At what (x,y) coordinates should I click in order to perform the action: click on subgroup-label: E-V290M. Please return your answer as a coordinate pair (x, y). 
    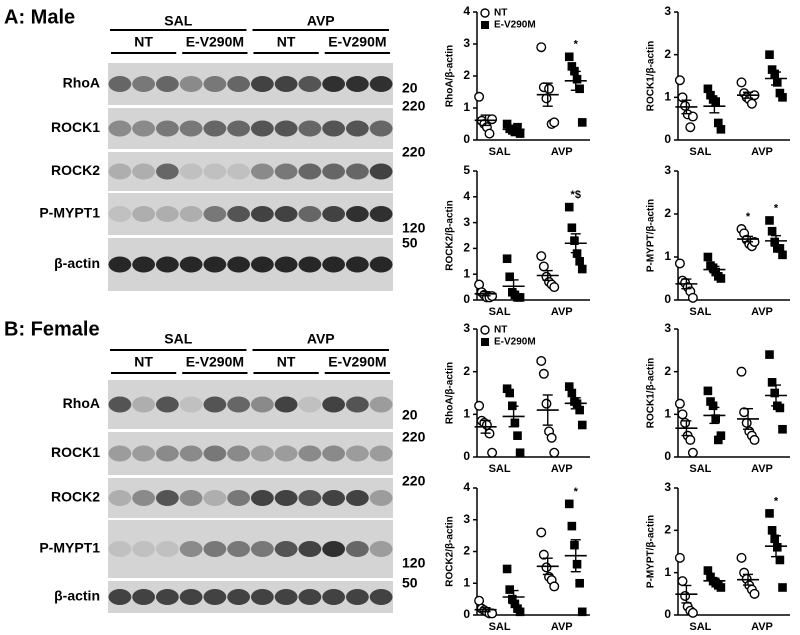
    Looking at the image, I should click on (215, 42).